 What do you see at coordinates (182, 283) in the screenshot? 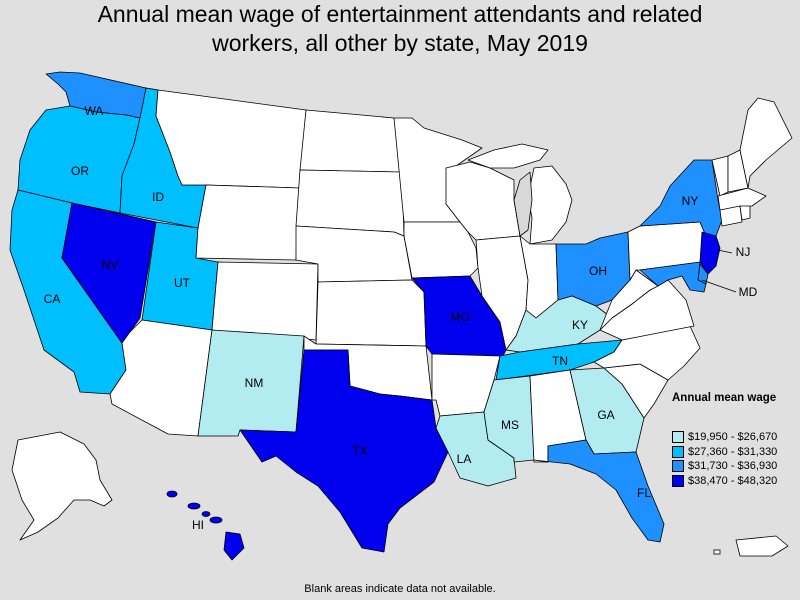
I see `label-UT: UT` at bounding box center [182, 283].